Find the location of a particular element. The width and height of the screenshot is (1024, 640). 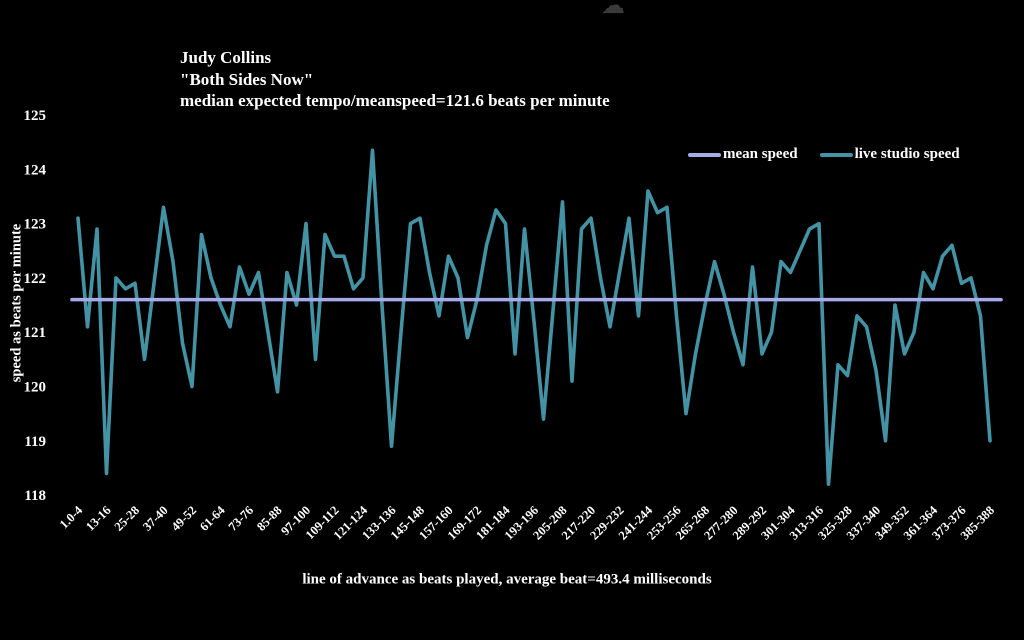

y-tick-label: 125 is located at coordinates (35, 116).